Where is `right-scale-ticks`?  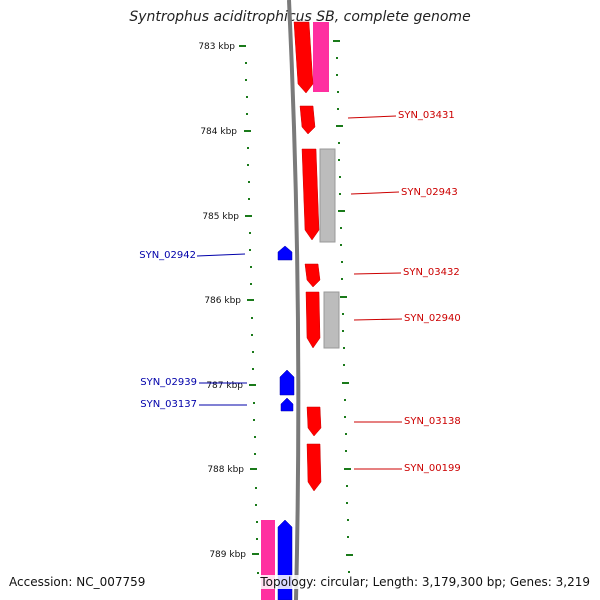 right-scale-ticks is located at coordinates (343, 306).